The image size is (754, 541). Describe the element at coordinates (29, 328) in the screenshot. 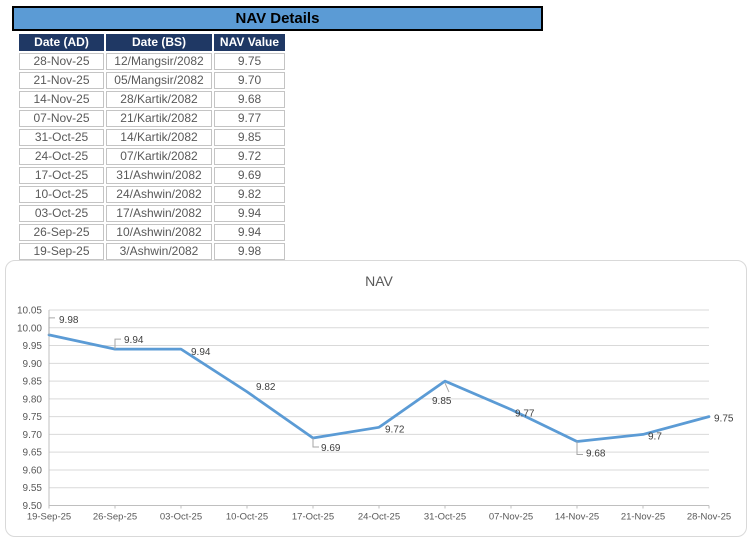

I see `y-axis-label: 10.00` at that location.